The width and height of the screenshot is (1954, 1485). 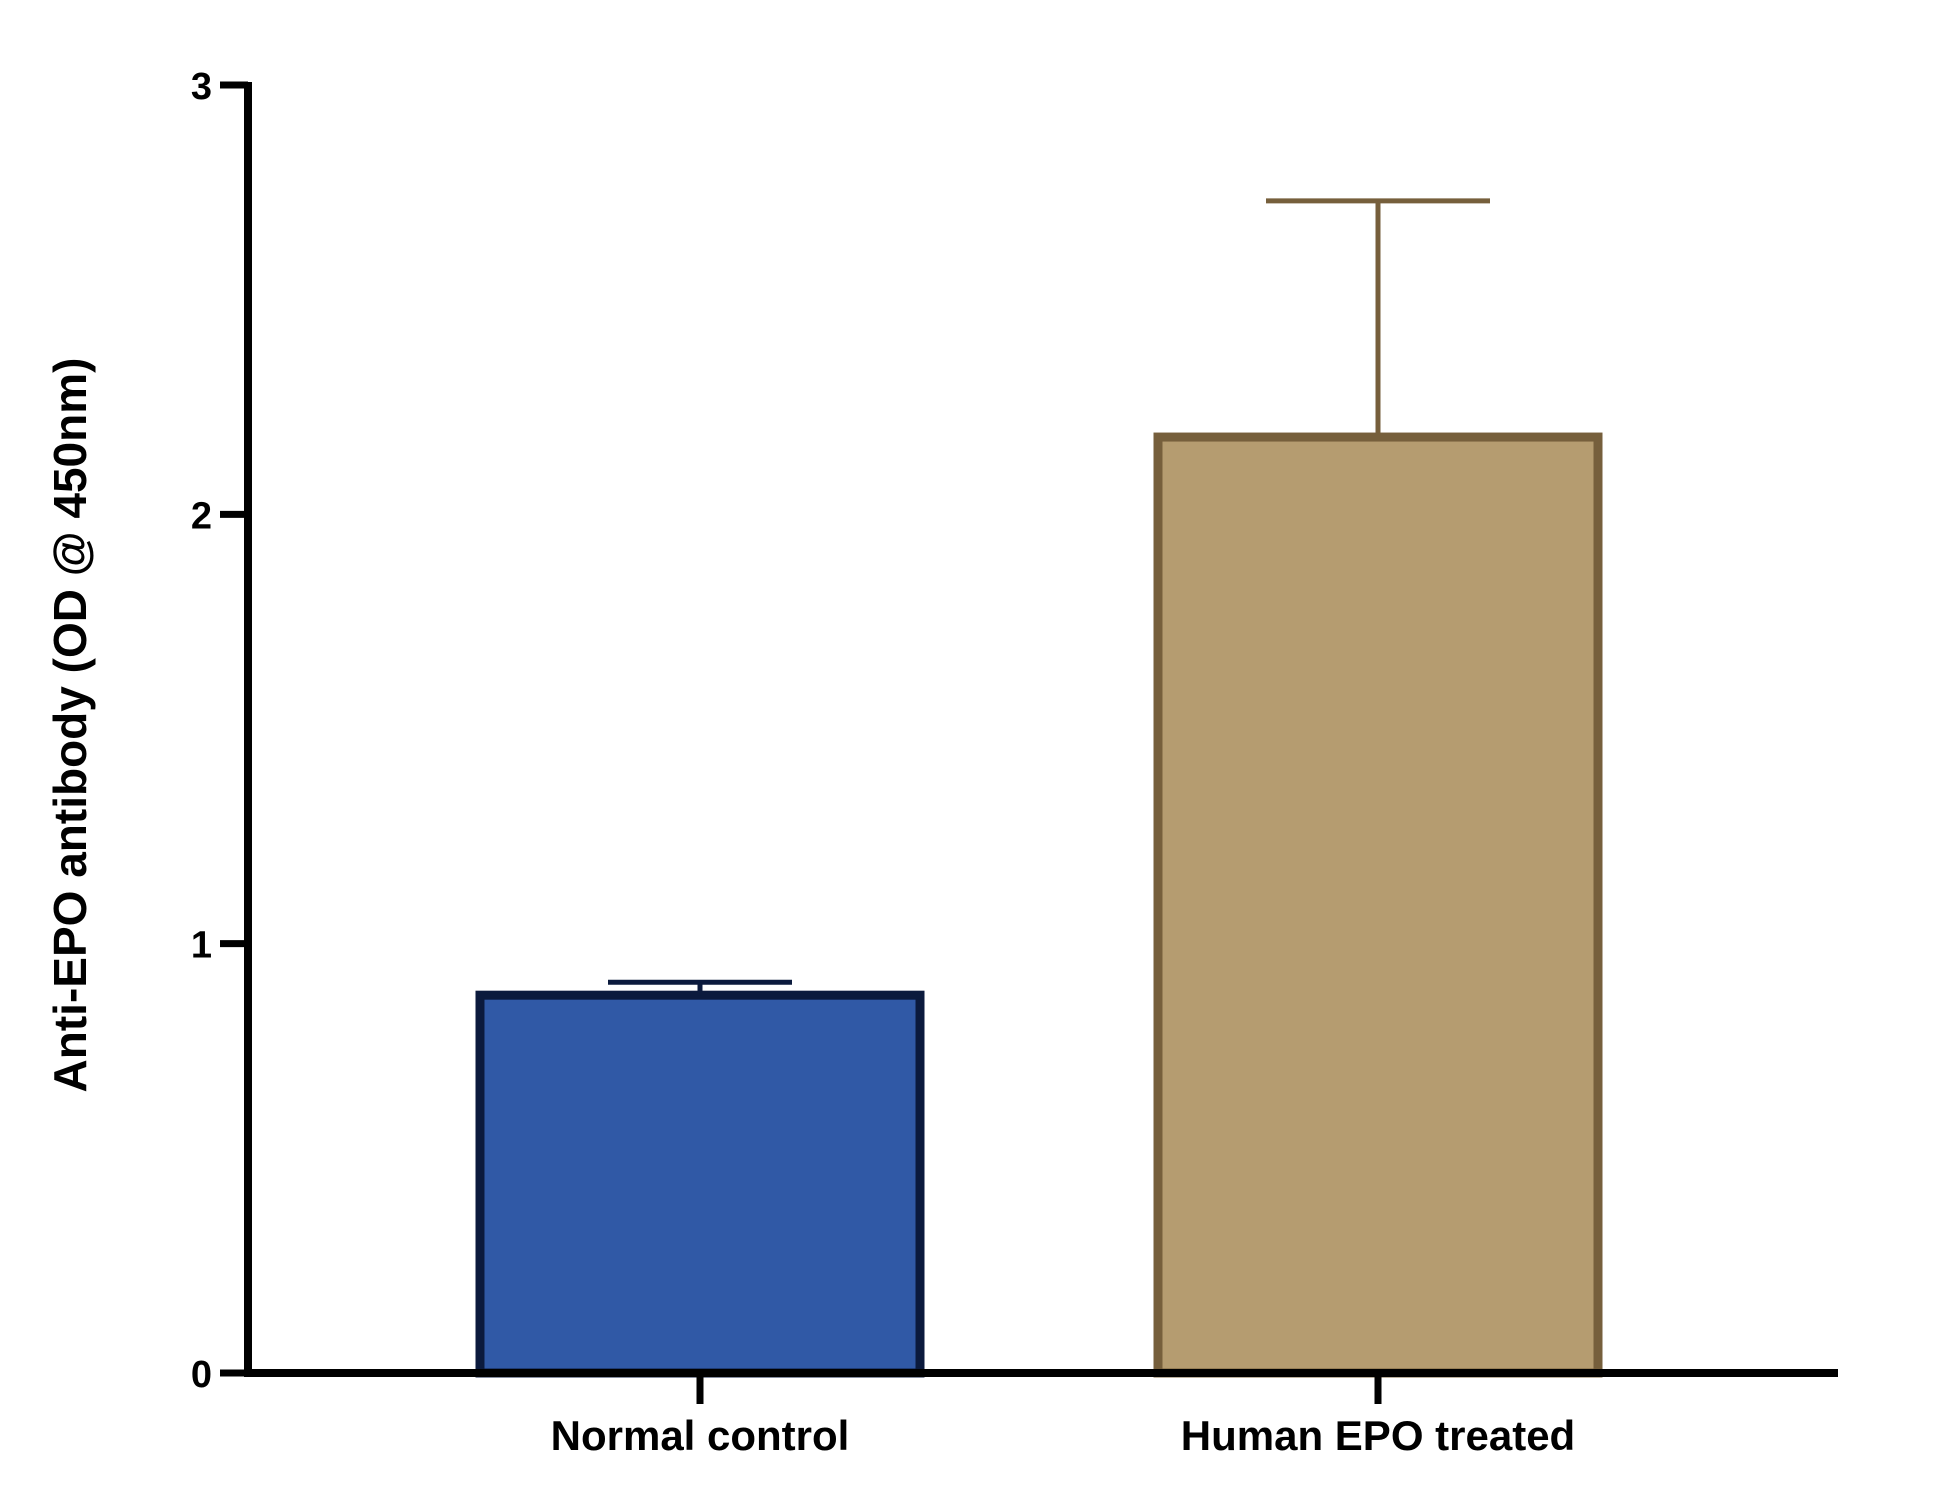 What do you see at coordinates (201, 516) in the screenshot?
I see `y-tick-label-2: 2` at bounding box center [201, 516].